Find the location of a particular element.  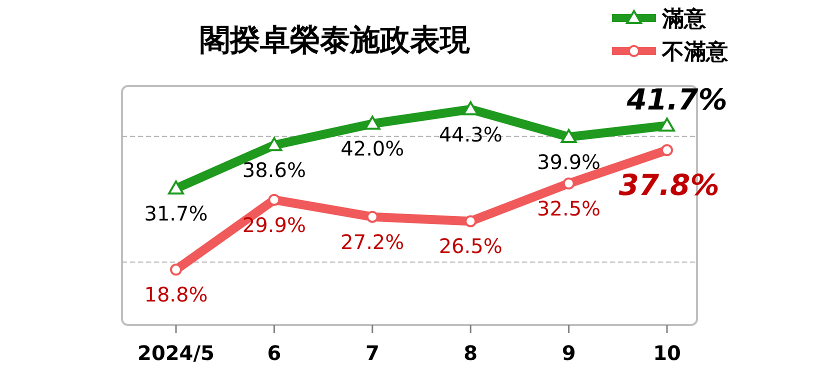

x-tick-label: 6 is located at coordinates (274, 353).